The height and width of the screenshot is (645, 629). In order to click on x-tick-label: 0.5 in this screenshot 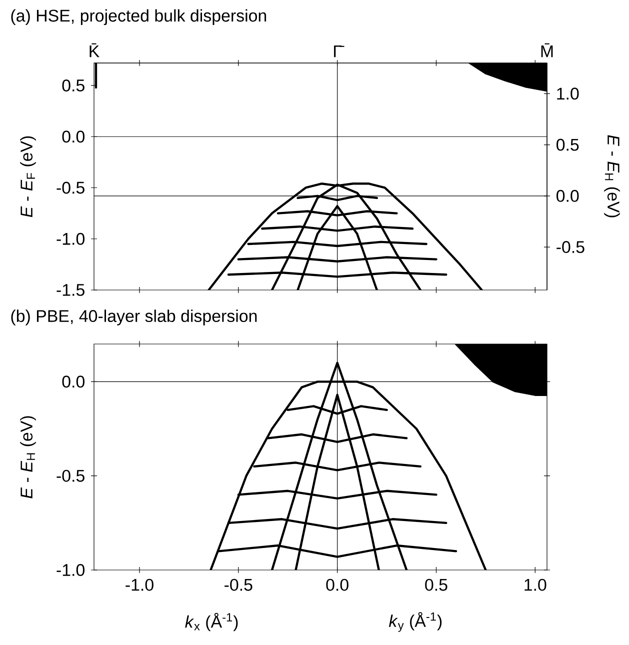, I will do `click(436, 584)`.